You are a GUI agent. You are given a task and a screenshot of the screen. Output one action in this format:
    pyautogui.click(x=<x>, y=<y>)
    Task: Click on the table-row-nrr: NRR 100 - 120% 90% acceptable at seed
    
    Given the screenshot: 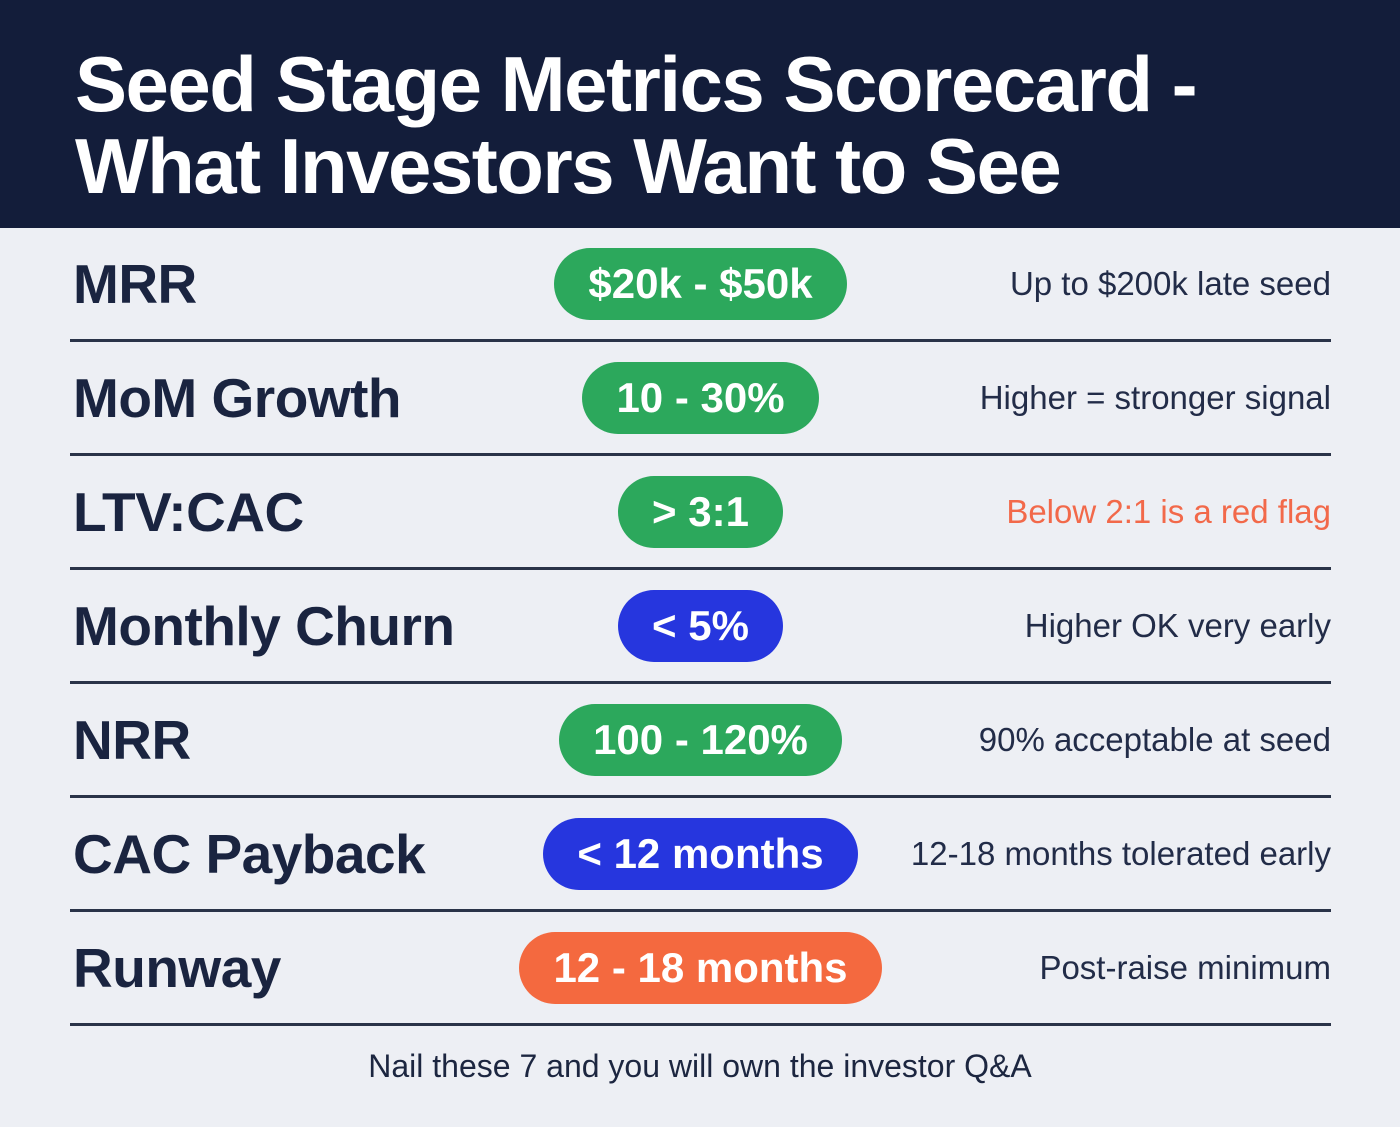 What is the action you would take?
    pyautogui.click(x=700, y=741)
    